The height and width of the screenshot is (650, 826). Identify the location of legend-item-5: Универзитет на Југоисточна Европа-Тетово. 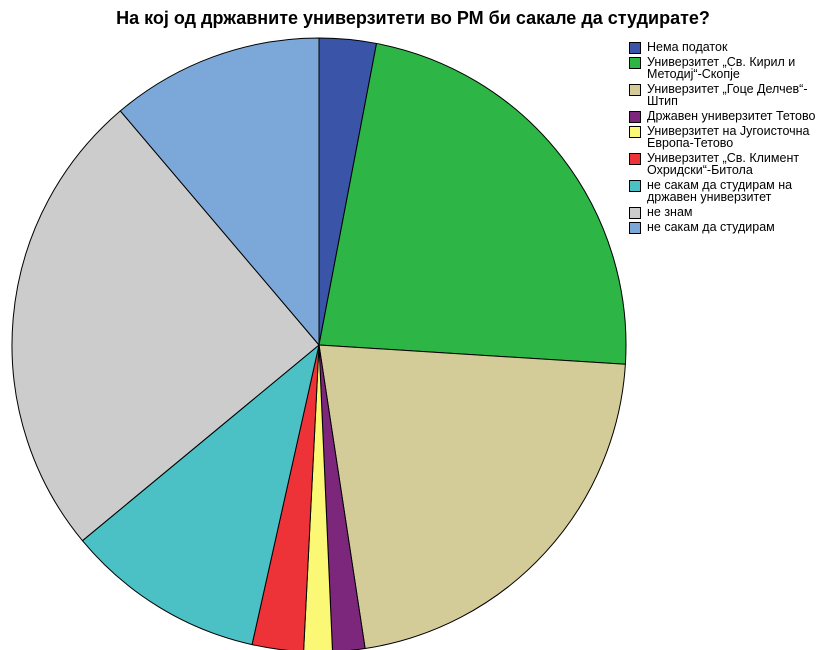
(726, 137).